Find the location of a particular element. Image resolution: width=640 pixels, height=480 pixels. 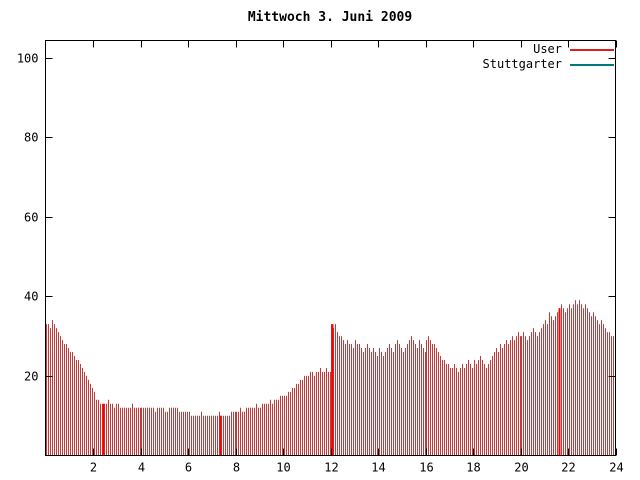

x-tick-label: 24 is located at coordinates (616, 468).